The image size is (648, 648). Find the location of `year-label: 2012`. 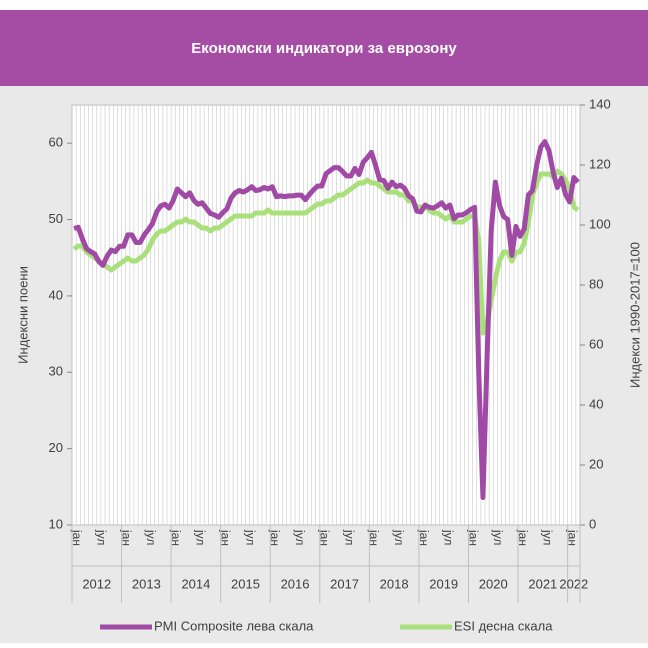

year-label: 2012 is located at coordinates (96, 583).